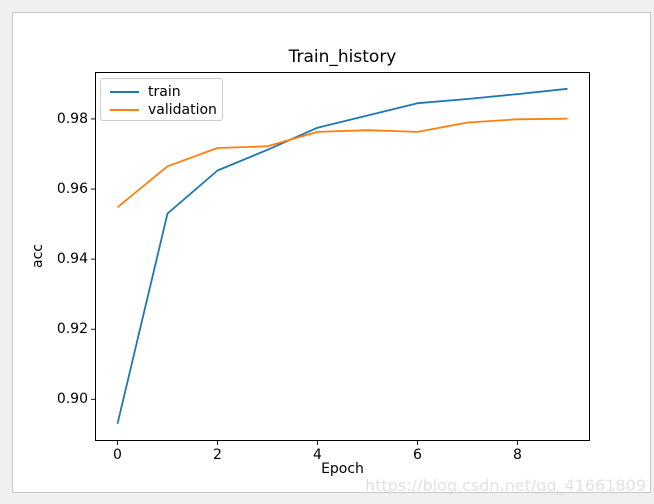  I want to click on x-tick-label: 0, so click(117, 455).